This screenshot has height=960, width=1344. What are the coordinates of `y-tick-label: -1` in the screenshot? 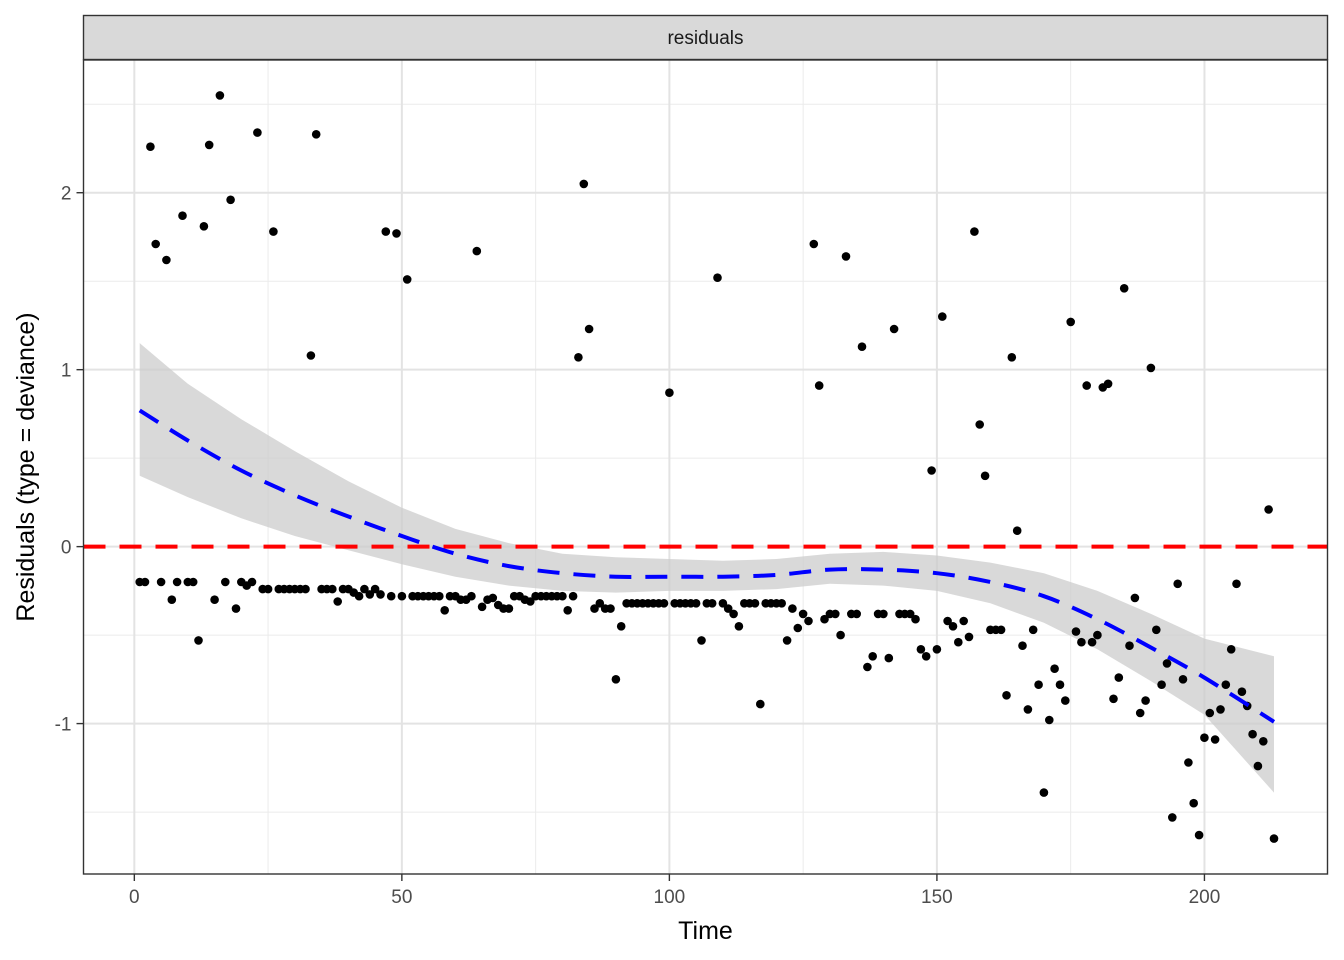 It's located at (63, 725).